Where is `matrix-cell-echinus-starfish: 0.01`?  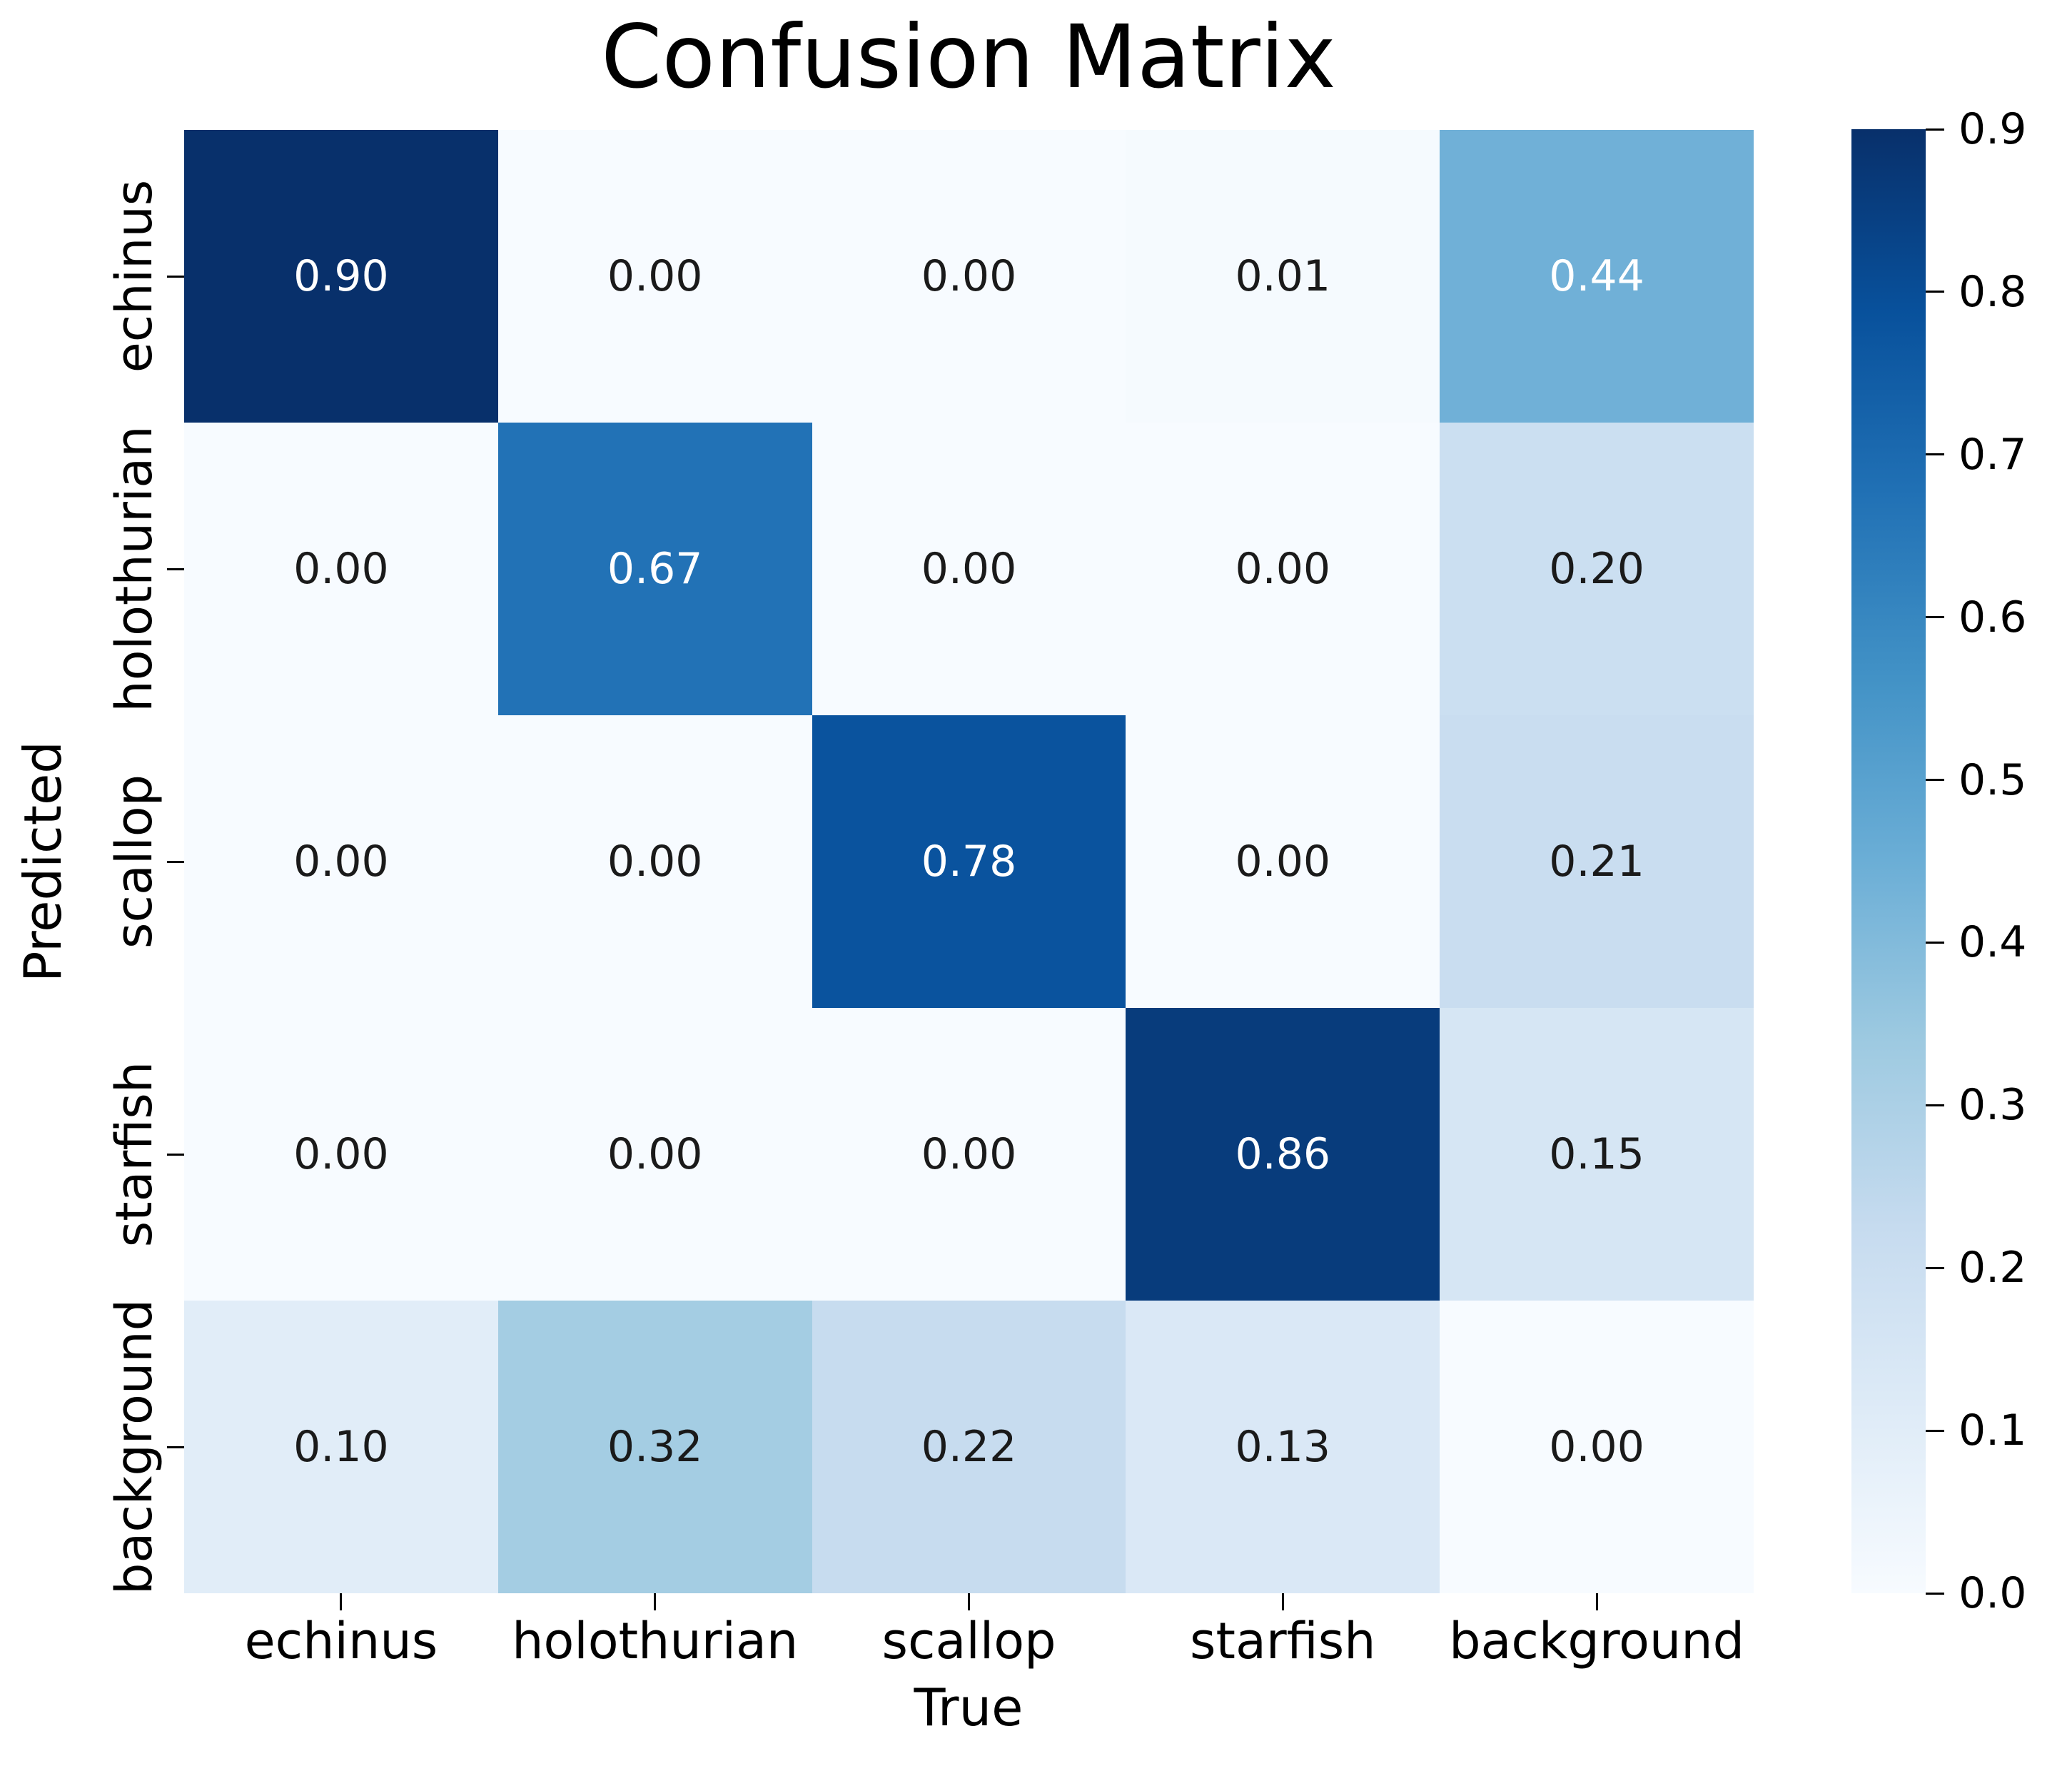
matrix-cell-echinus-starfish: 0.01 is located at coordinates (1283, 276).